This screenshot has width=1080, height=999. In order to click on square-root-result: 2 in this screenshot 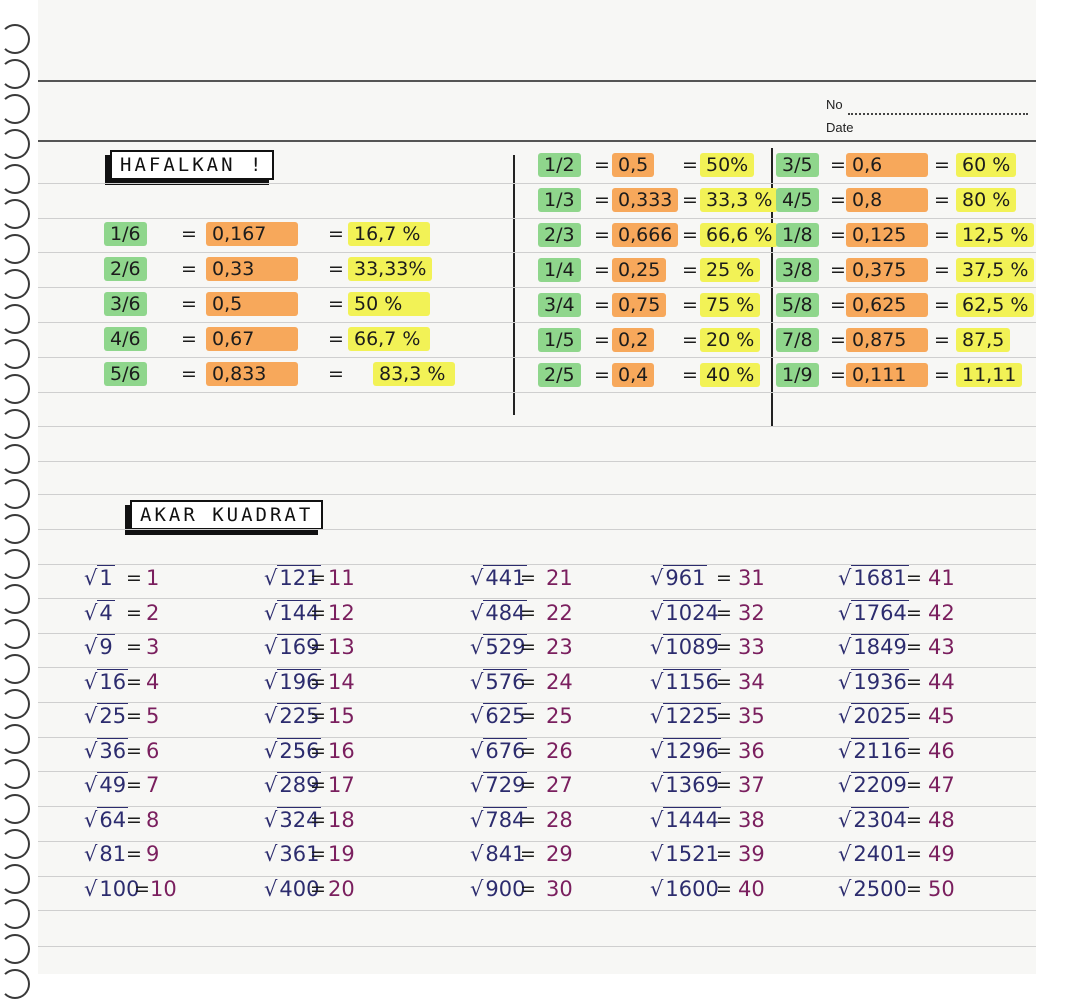, I will do `click(153, 612)`.